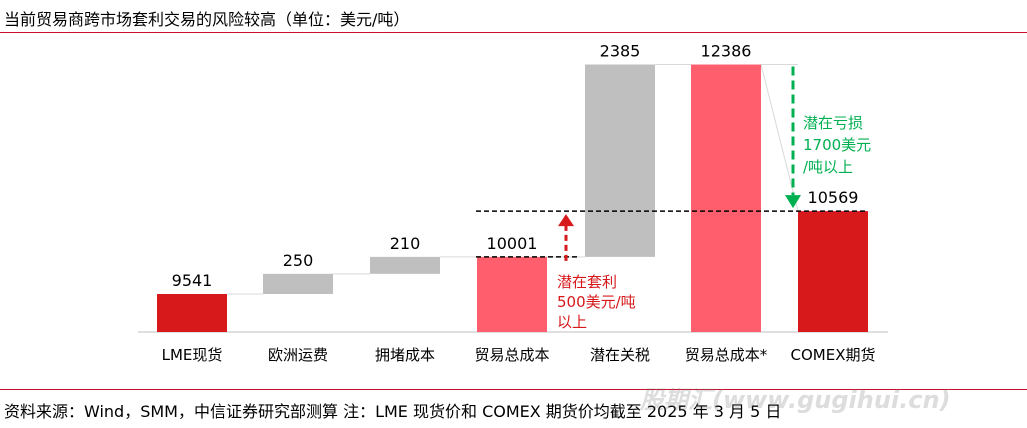 The image size is (1027, 428). Describe the element at coordinates (833, 123) in the screenshot. I see `loss-annotation: 潜在亏损` at that location.